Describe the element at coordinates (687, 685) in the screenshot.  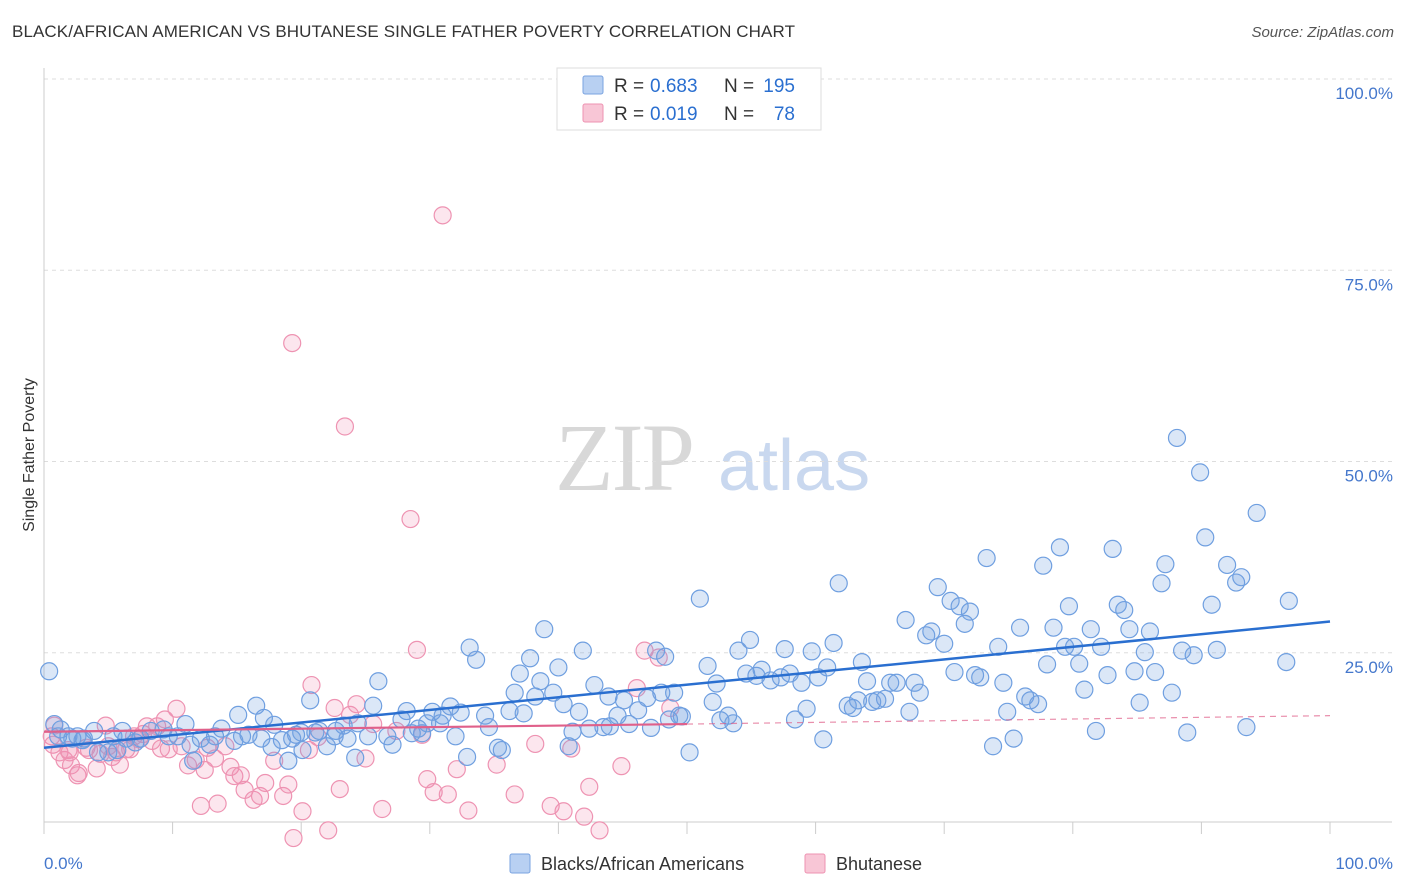
I see `trend-lines` at that location.